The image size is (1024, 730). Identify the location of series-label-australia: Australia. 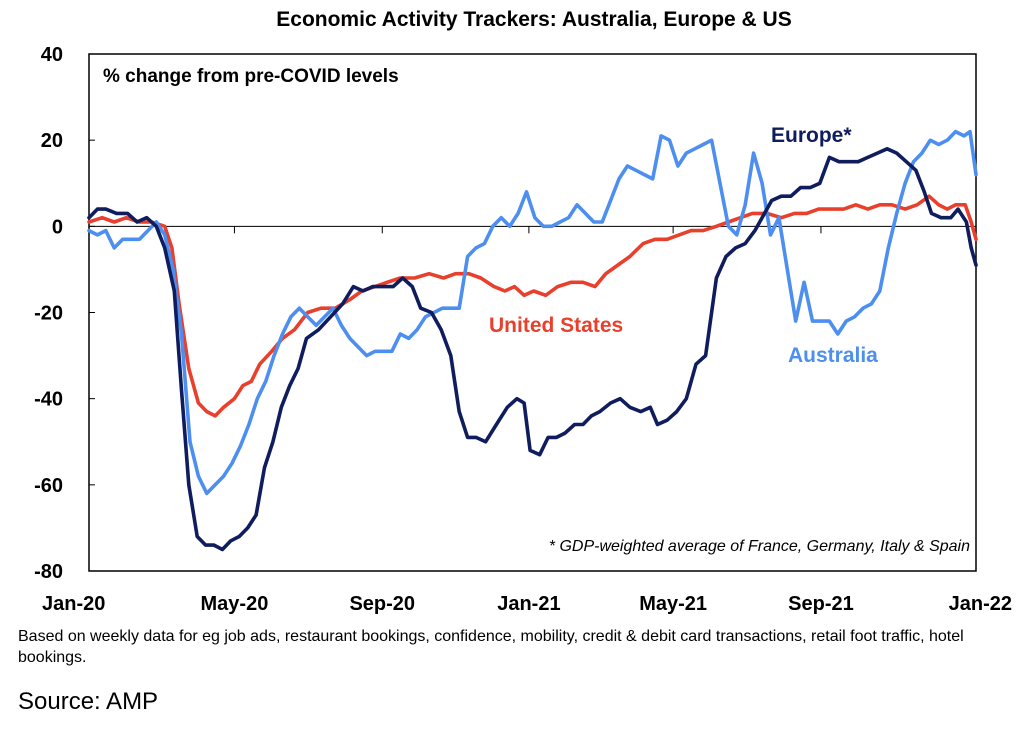
(833, 355).